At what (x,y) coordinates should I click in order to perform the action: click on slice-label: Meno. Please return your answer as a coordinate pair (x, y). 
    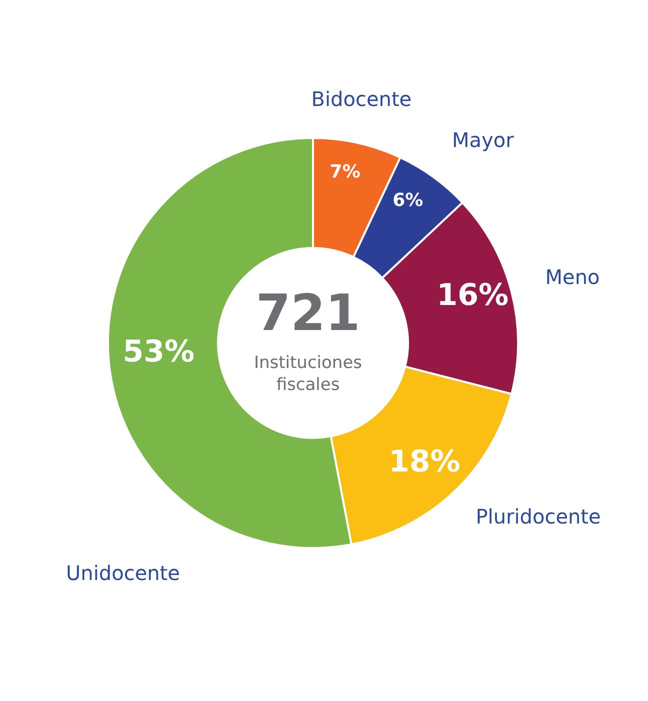
    Looking at the image, I should click on (572, 277).